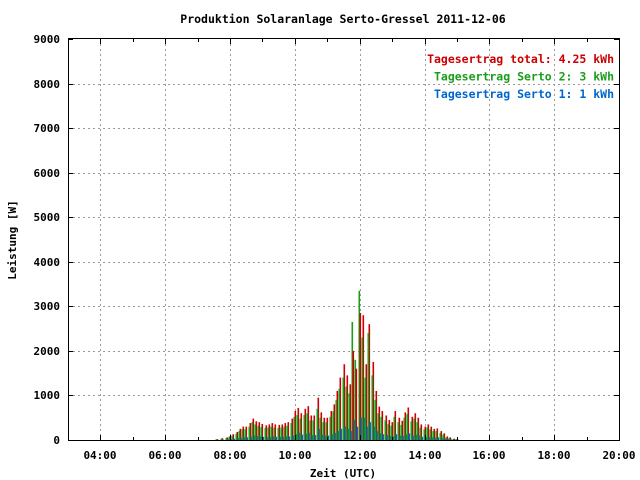 The height and width of the screenshot is (480, 640). What do you see at coordinates (424, 455) in the screenshot?
I see `x-tick-label: 14:00` at bounding box center [424, 455].